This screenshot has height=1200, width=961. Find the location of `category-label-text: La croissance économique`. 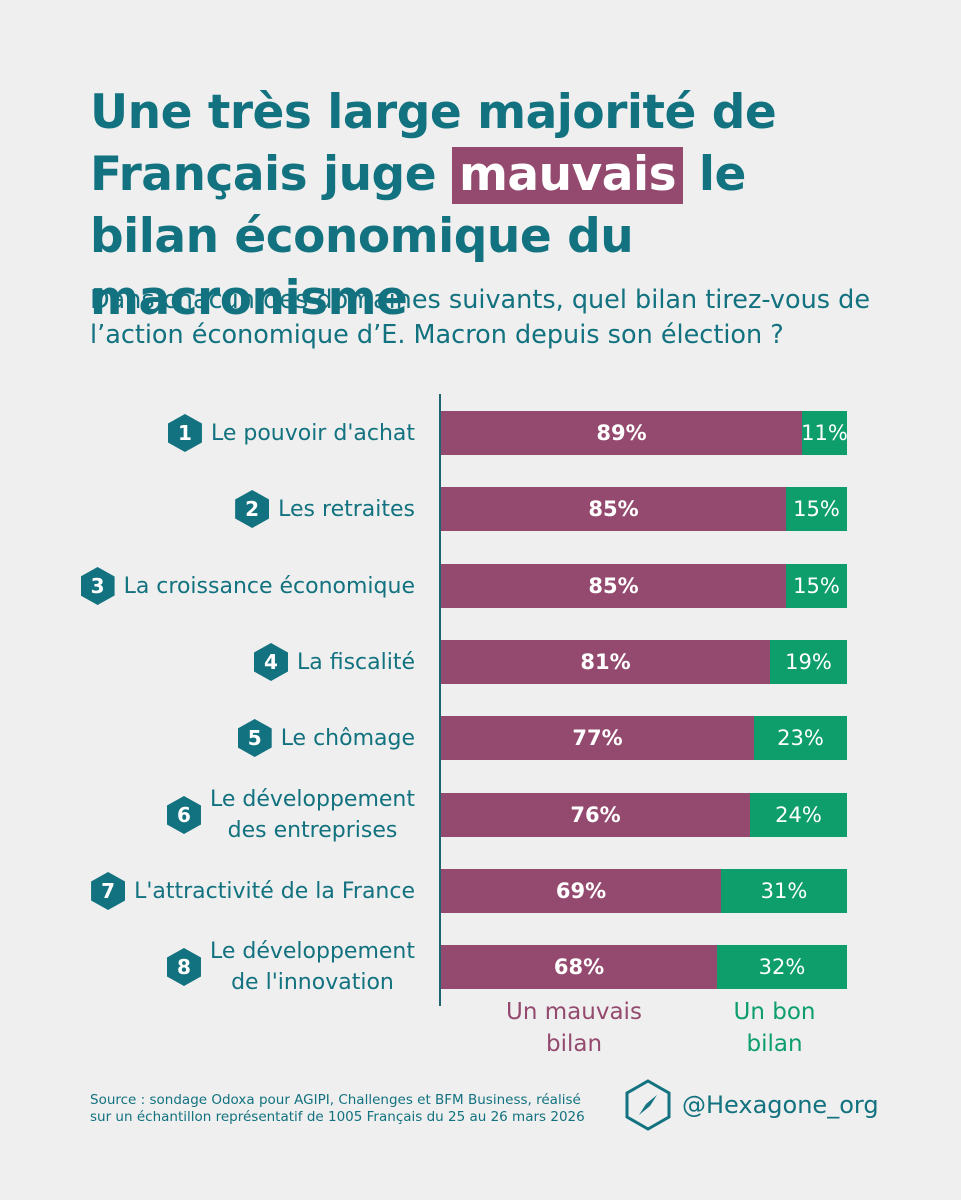

category-label-text: La croissance économique is located at coordinates (269, 586).